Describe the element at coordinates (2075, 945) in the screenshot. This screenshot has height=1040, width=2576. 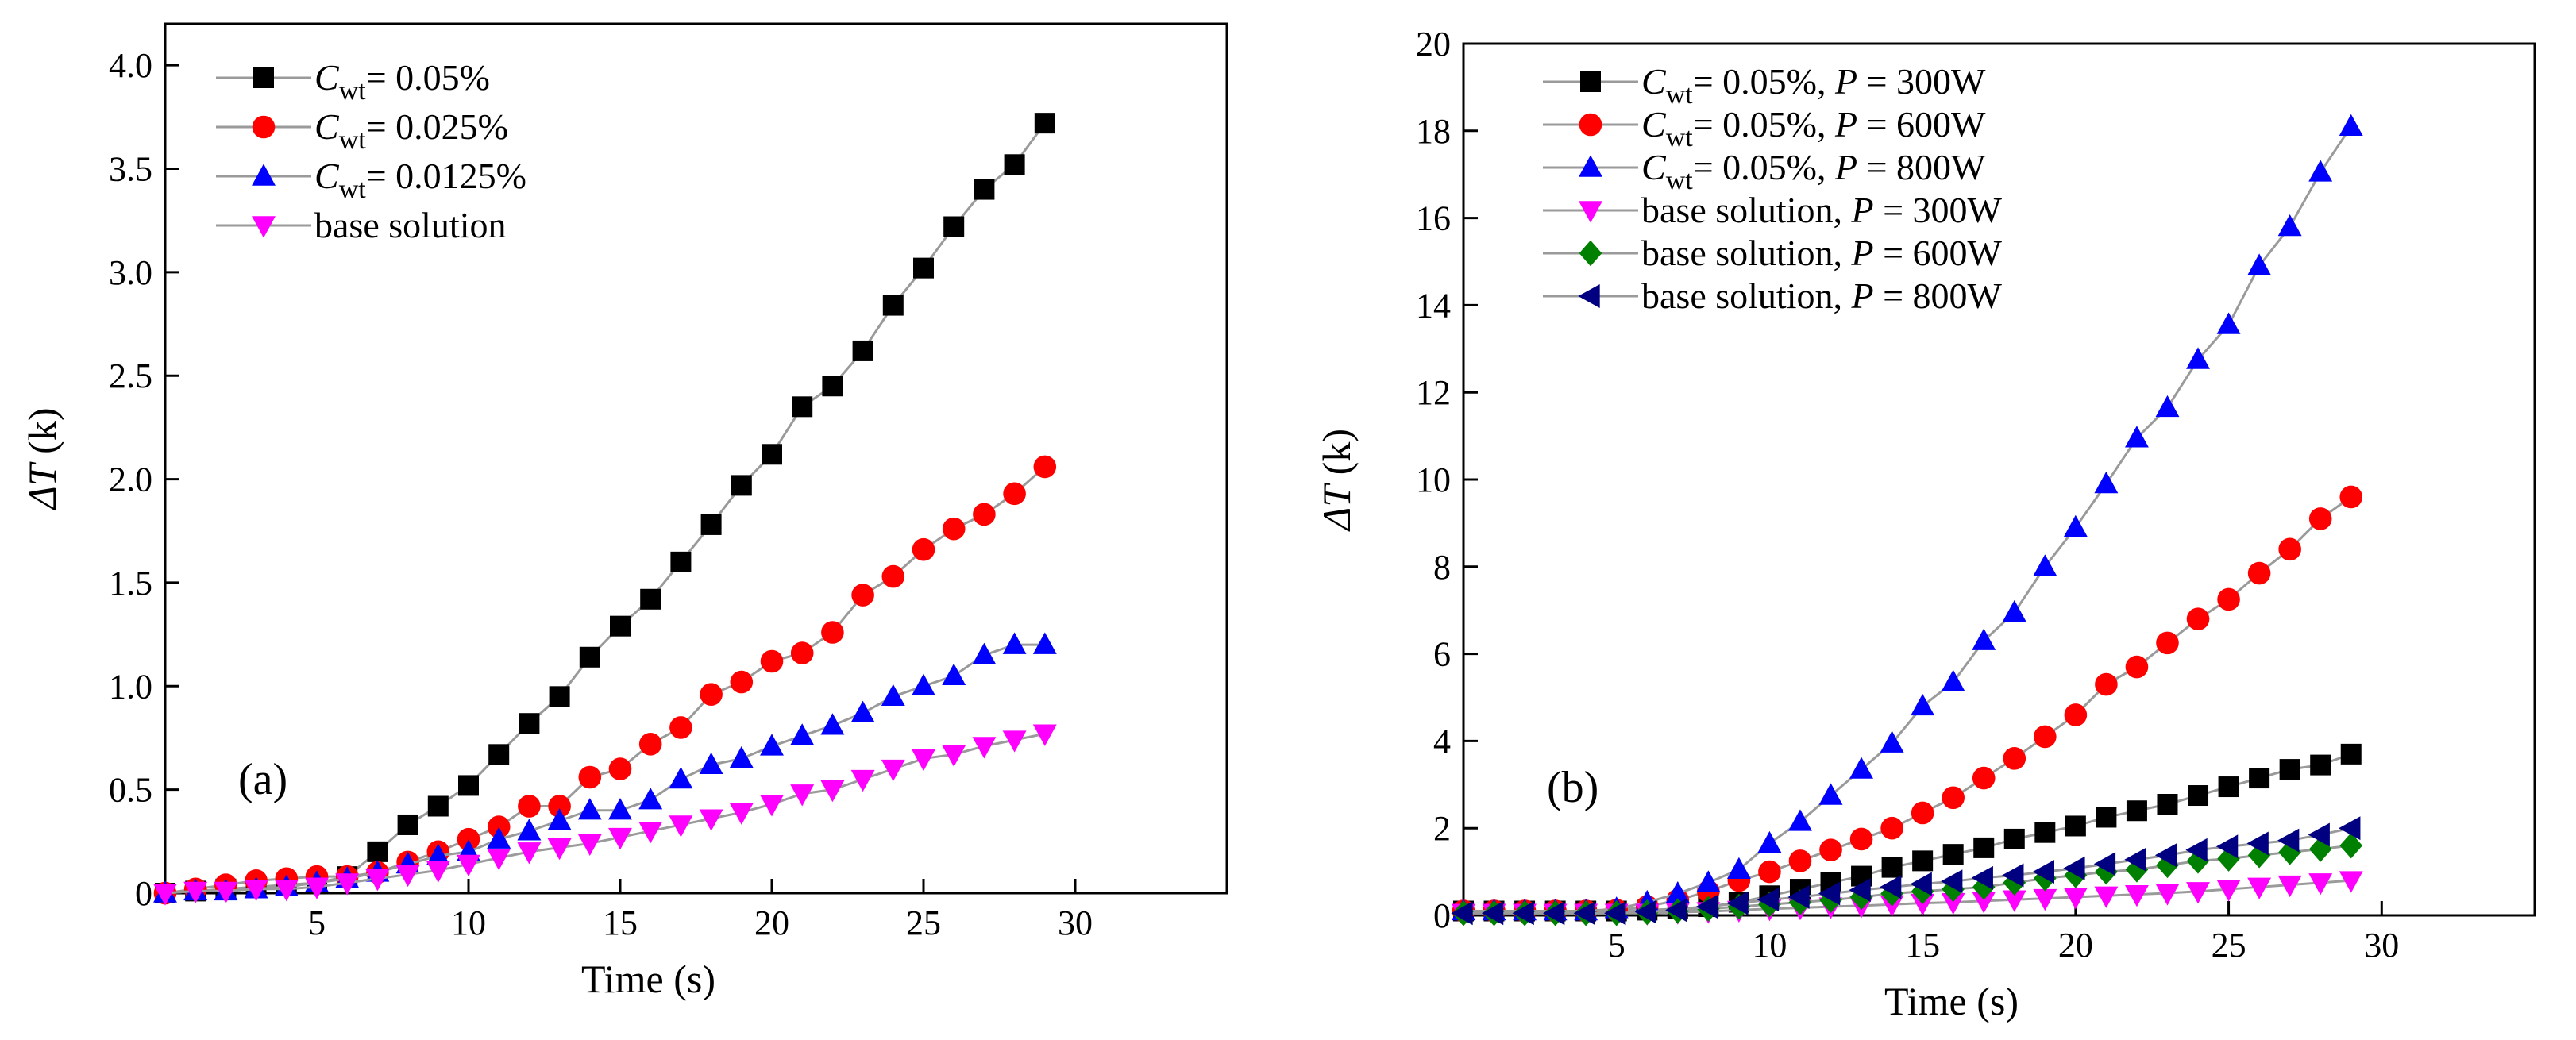
I see `x-tick-label: 20` at that location.